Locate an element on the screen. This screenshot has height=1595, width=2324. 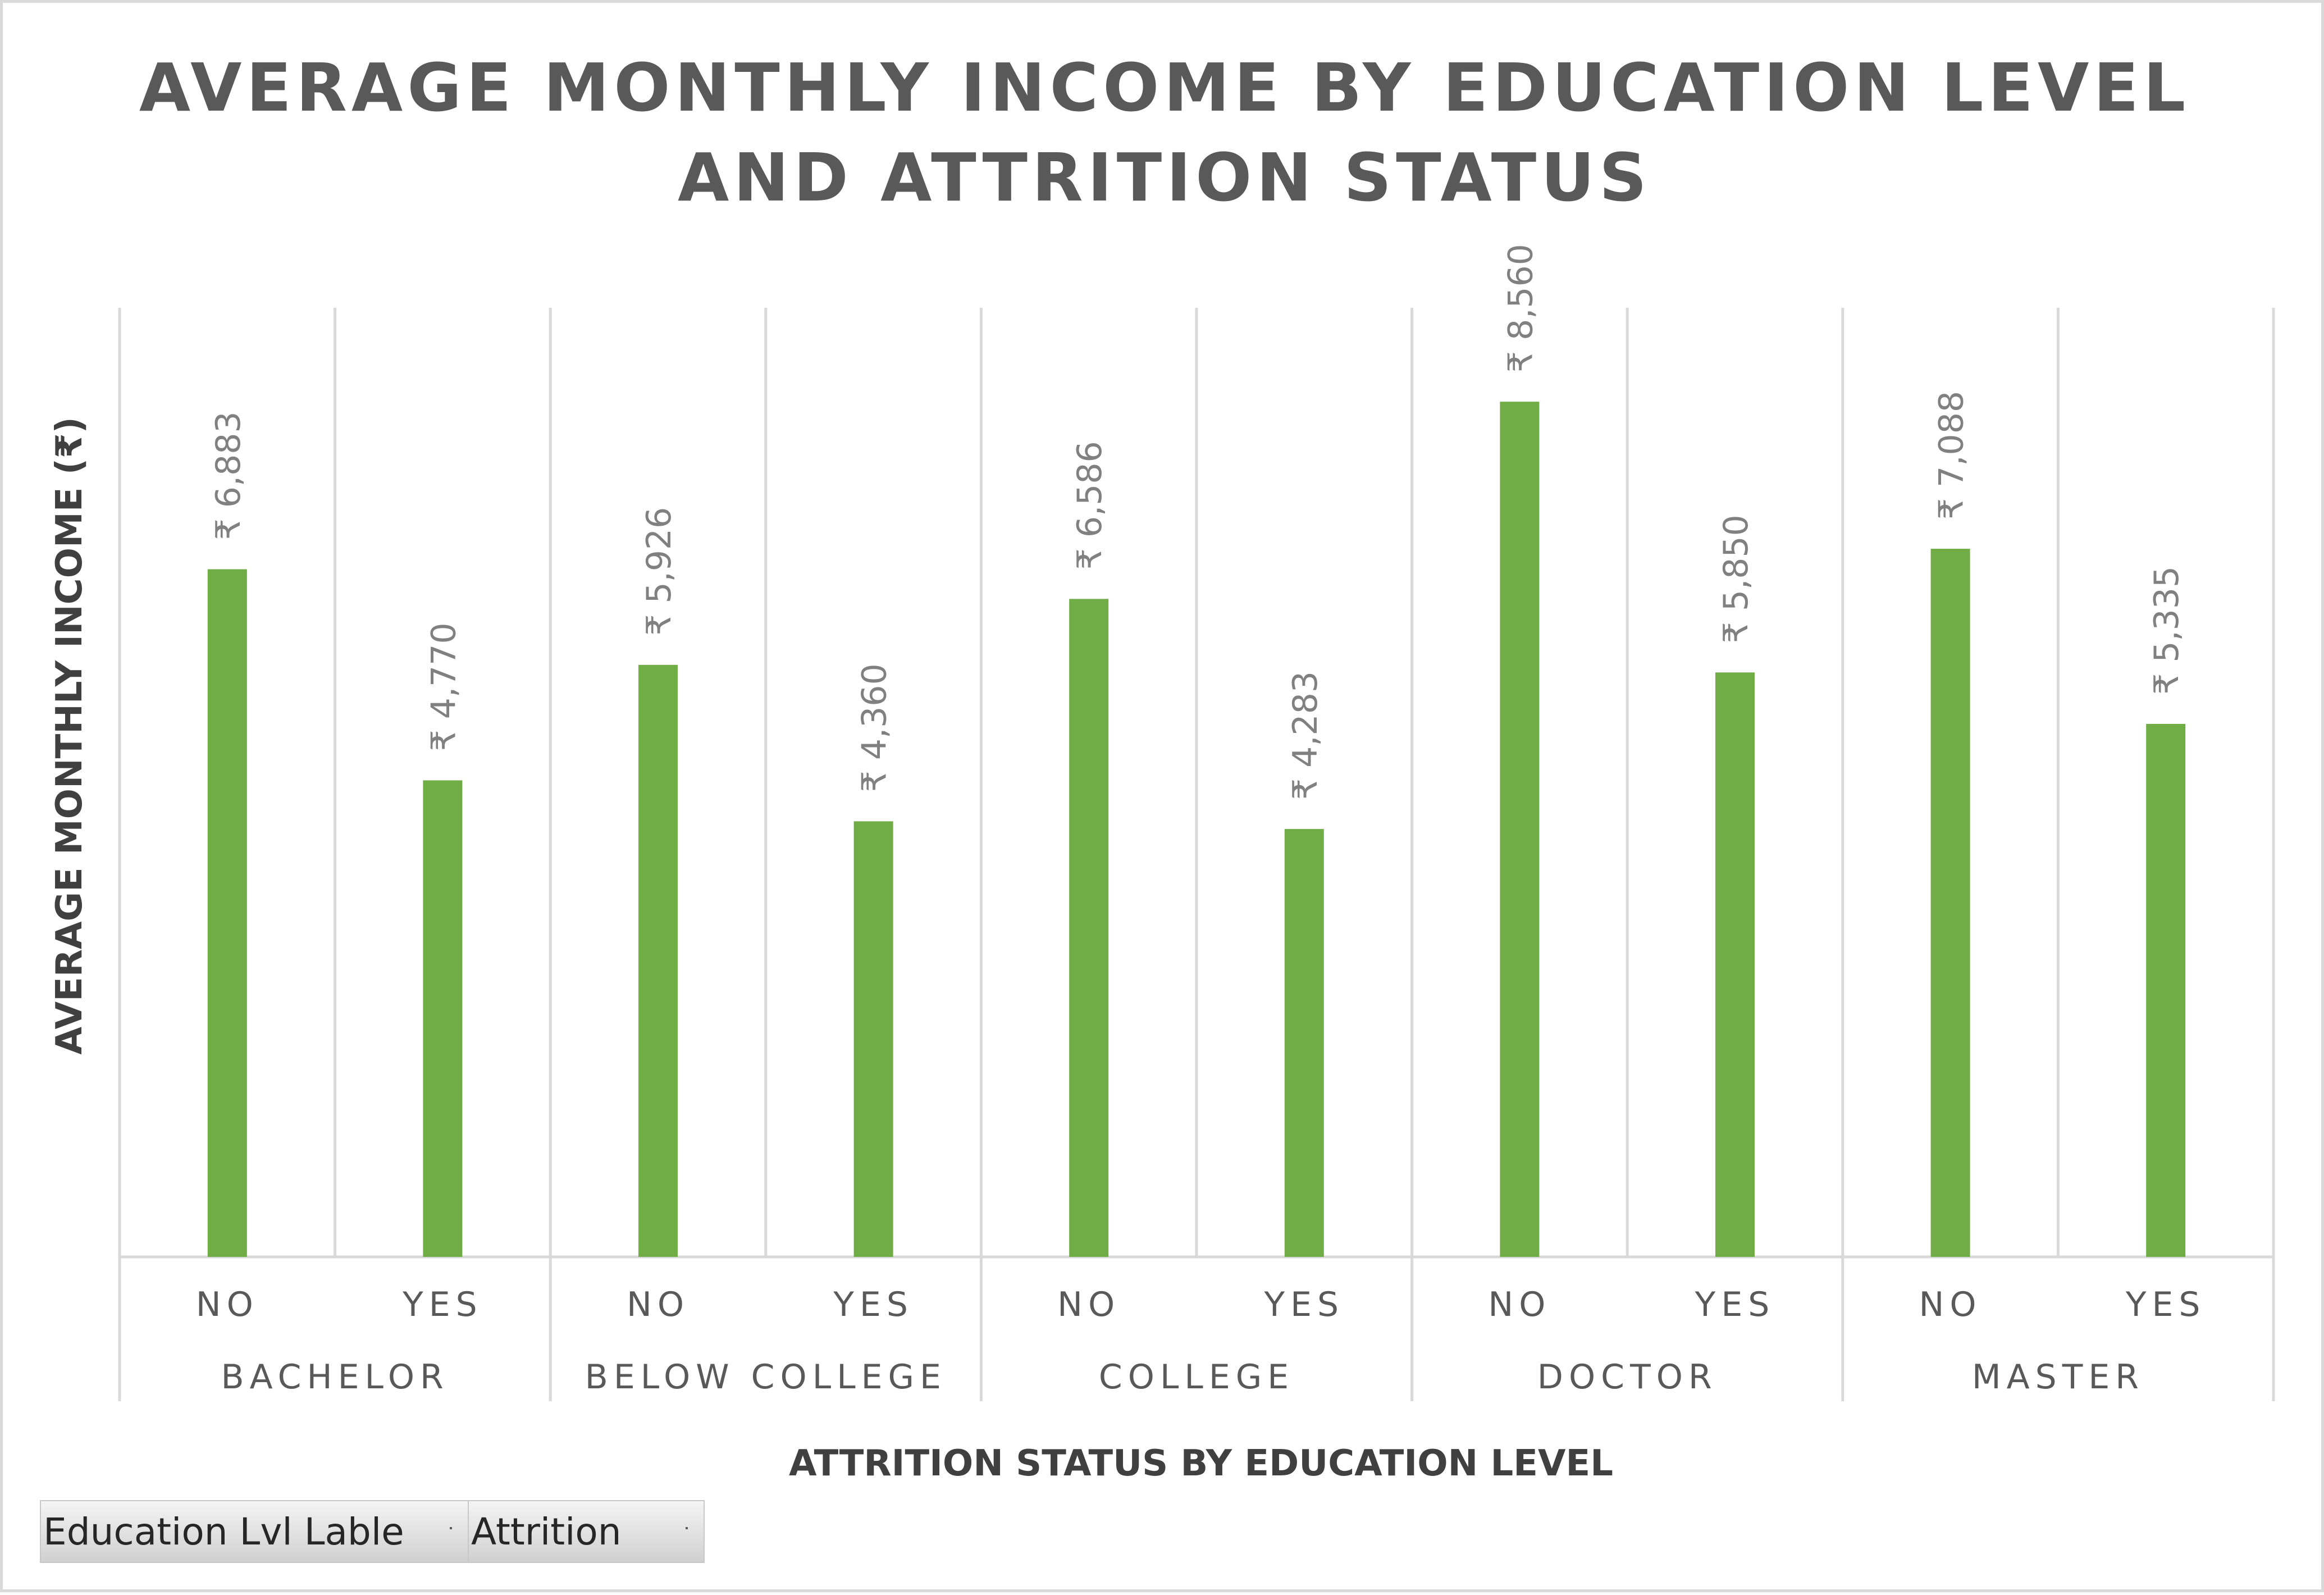
data-label: ₹ 8,560 is located at coordinates (1520, 308).